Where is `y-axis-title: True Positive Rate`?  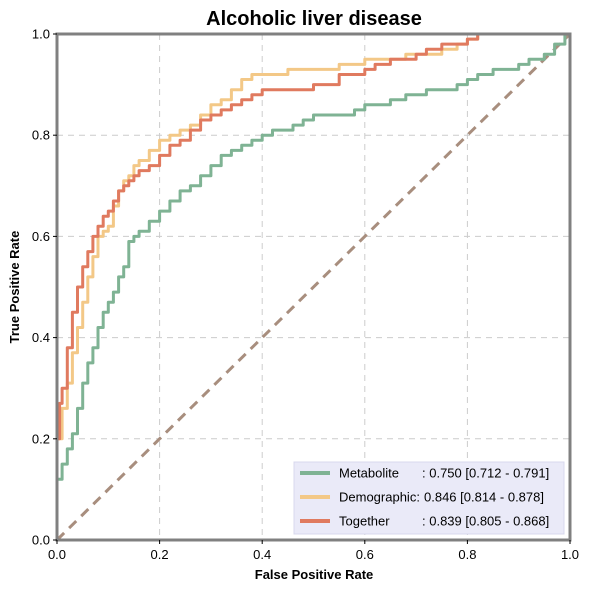 y-axis-title: True Positive Rate is located at coordinates (14, 287).